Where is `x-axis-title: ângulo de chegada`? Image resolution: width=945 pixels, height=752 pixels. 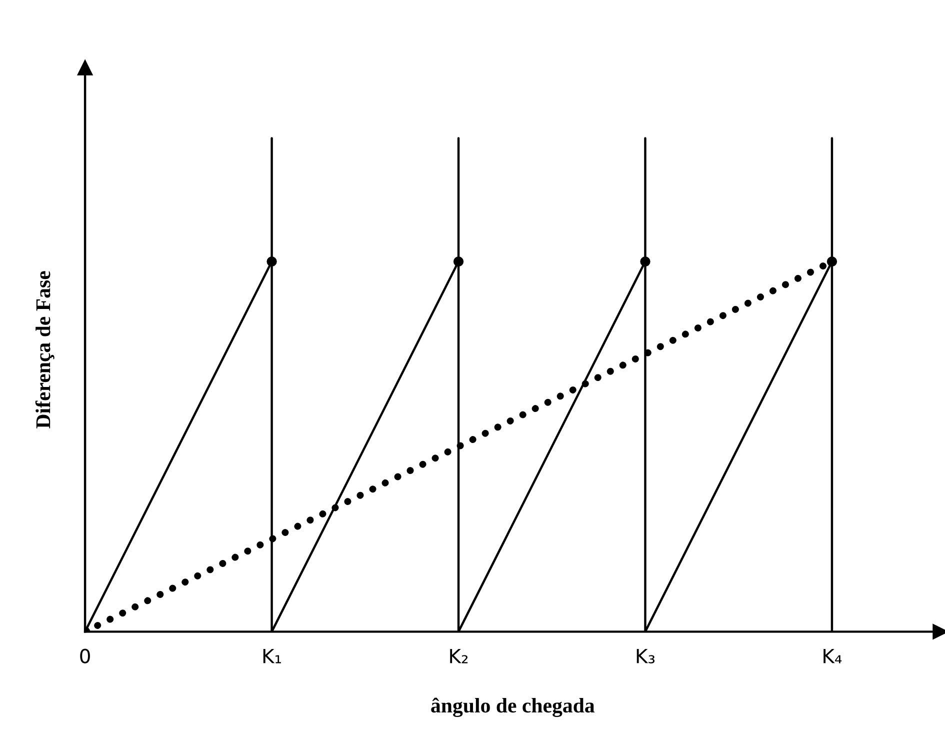 x-axis-title: ângulo de chegada is located at coordinates (513, 708).